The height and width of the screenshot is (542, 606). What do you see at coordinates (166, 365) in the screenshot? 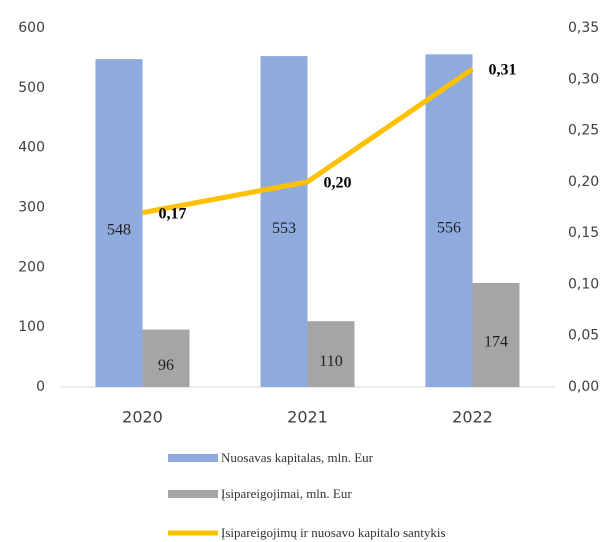
I see `bar-value-label: 96` at bounding box center [166, 365].